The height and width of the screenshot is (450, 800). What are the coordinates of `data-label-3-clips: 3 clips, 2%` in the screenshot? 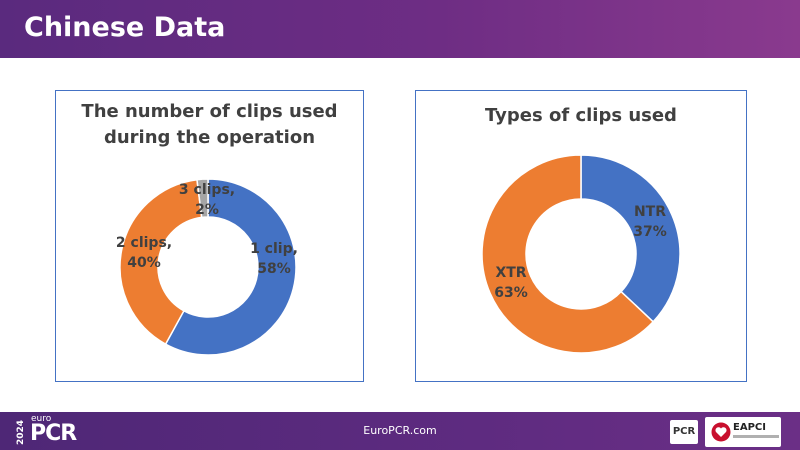 It's located at (207, 200).